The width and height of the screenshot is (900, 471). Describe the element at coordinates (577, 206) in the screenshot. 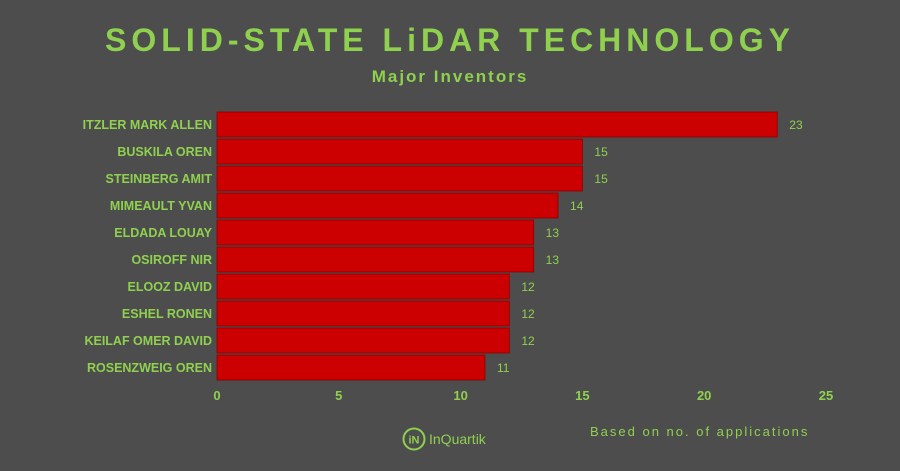

I see `value-label: 14` at that location.